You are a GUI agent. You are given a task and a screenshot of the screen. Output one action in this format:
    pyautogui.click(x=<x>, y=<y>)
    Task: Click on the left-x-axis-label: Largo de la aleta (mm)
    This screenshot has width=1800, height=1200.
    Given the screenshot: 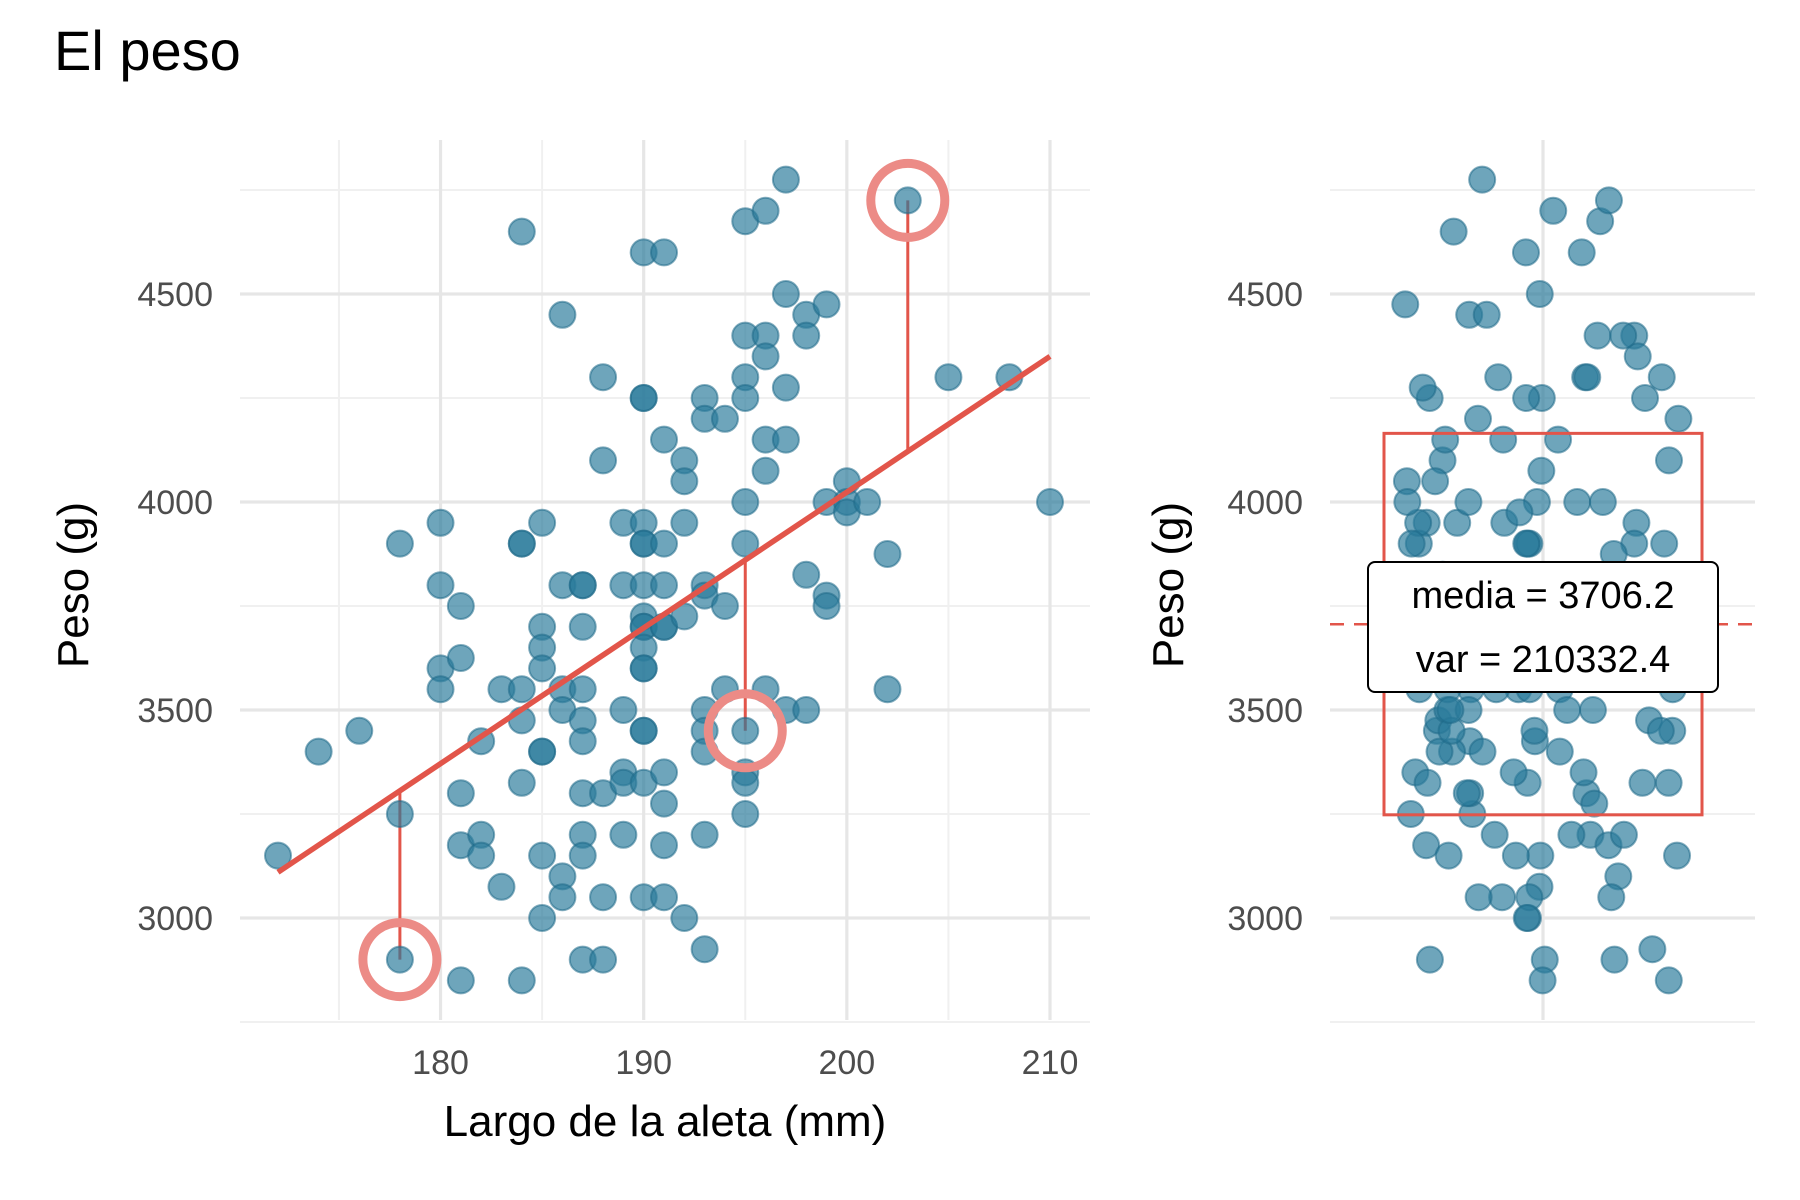 What is the action you would take?
    pyautogui.click(x=665, y=1121)
    